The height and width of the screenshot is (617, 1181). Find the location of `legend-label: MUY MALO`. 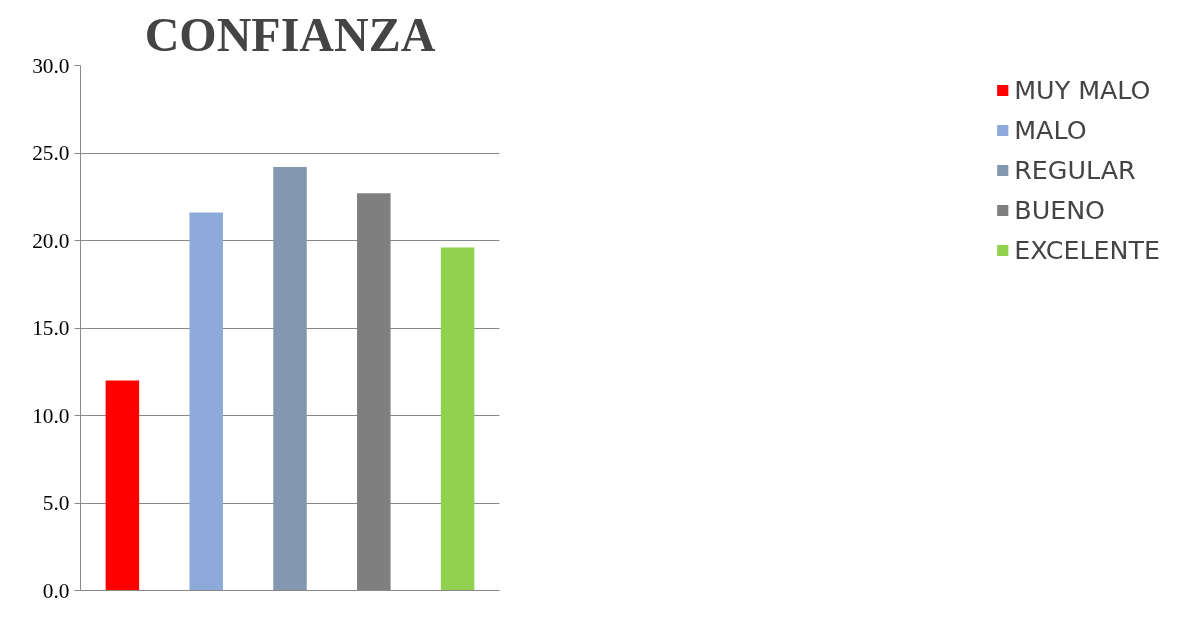

legend-label: MUY MALO is located at coordinates (1082, 90).